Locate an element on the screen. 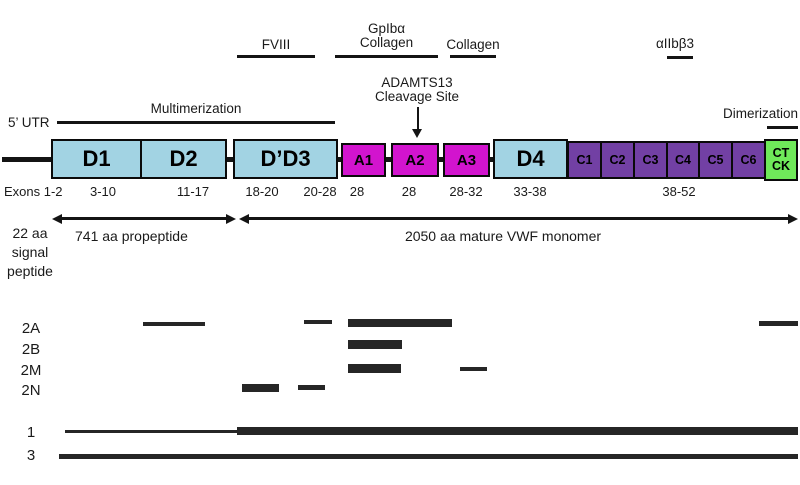 The width and height of the screenshot is (800, 485). domain-ct-label: CT is located at coordinates (781, 153).